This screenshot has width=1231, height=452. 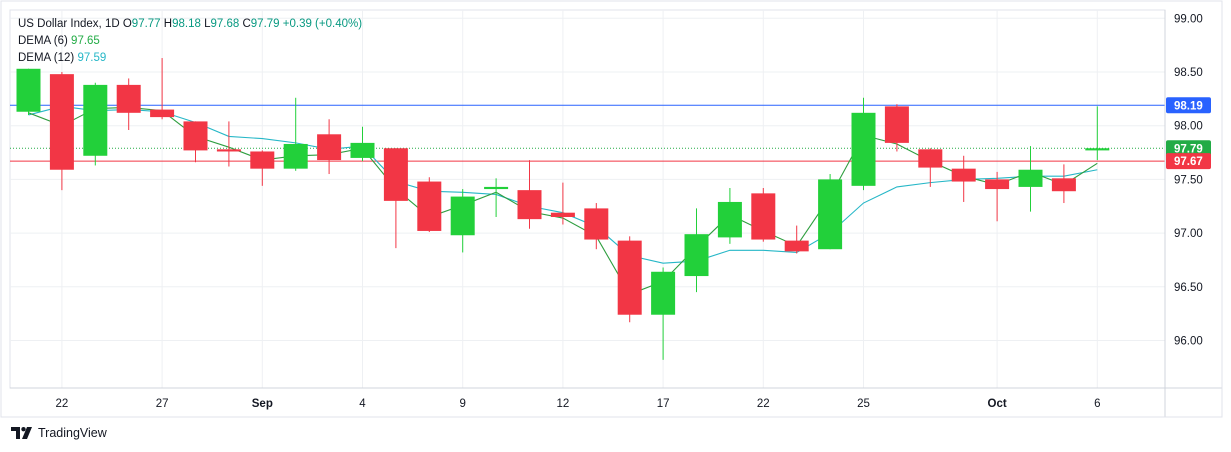 What do you see at coordinates (43, 41) in the screenshot?
I see `indicator-name: DEMA (6)` at bounding box center [43, 41].